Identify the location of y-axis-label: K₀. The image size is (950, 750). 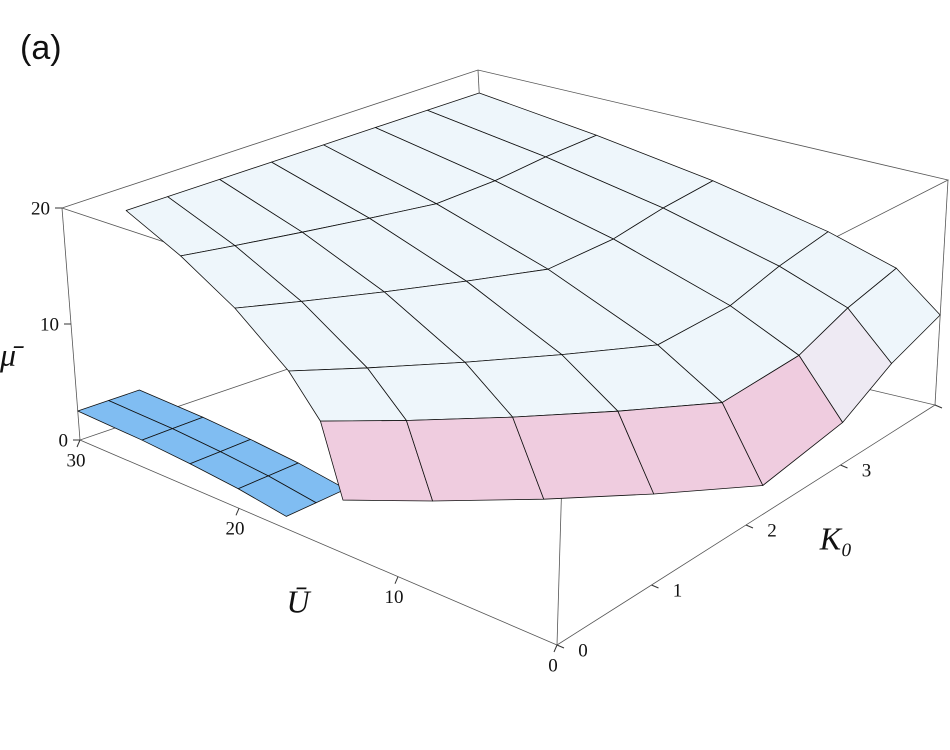
(835, 538).